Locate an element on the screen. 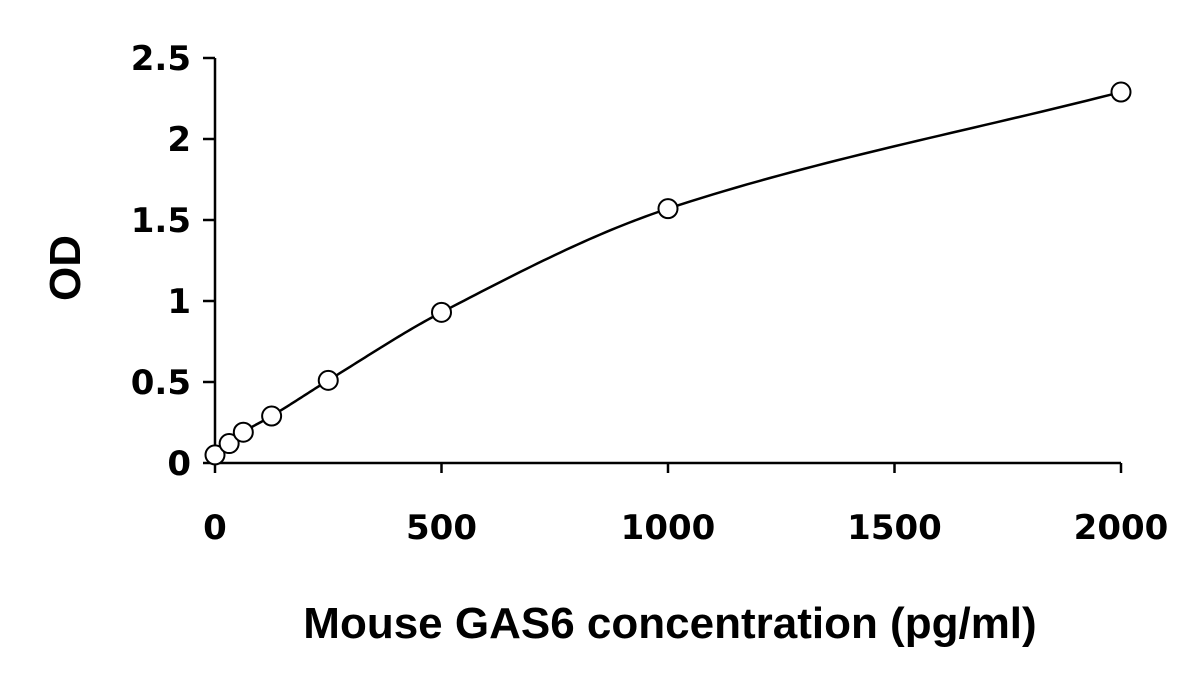 The image size is (1194, 682). y-tick-label: 1.5 is located at coordinates (161, 221).